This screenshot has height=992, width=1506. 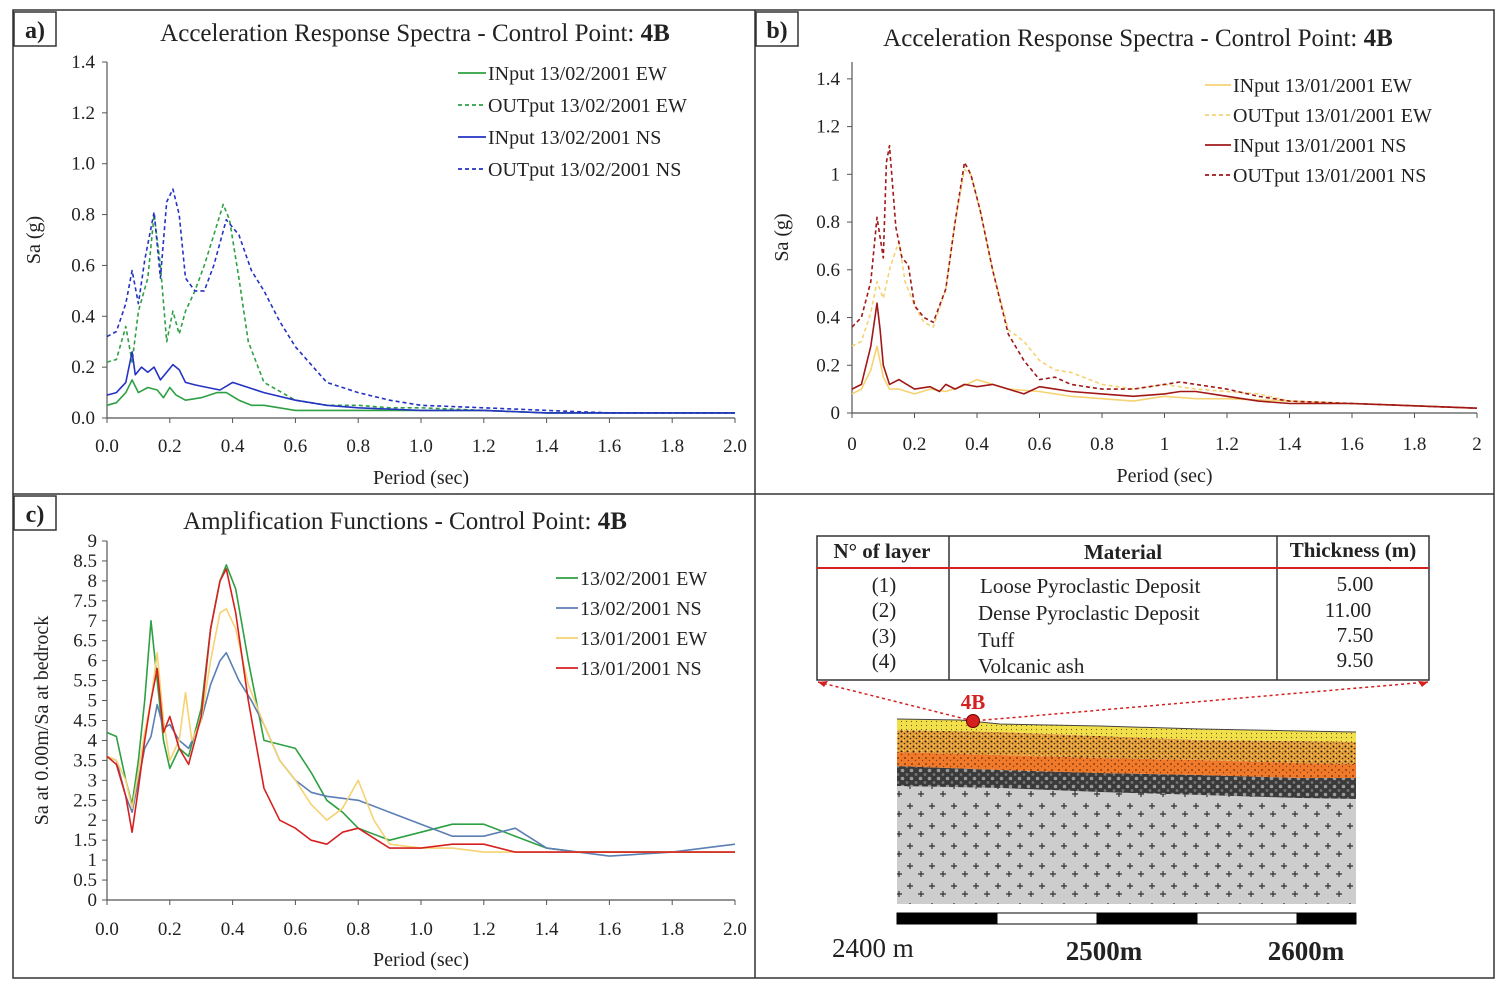 What do you see at coordinates (1165, 444) in the screenshot?
I see `x-tick-label: 1` at bounding box center [1165, 444].